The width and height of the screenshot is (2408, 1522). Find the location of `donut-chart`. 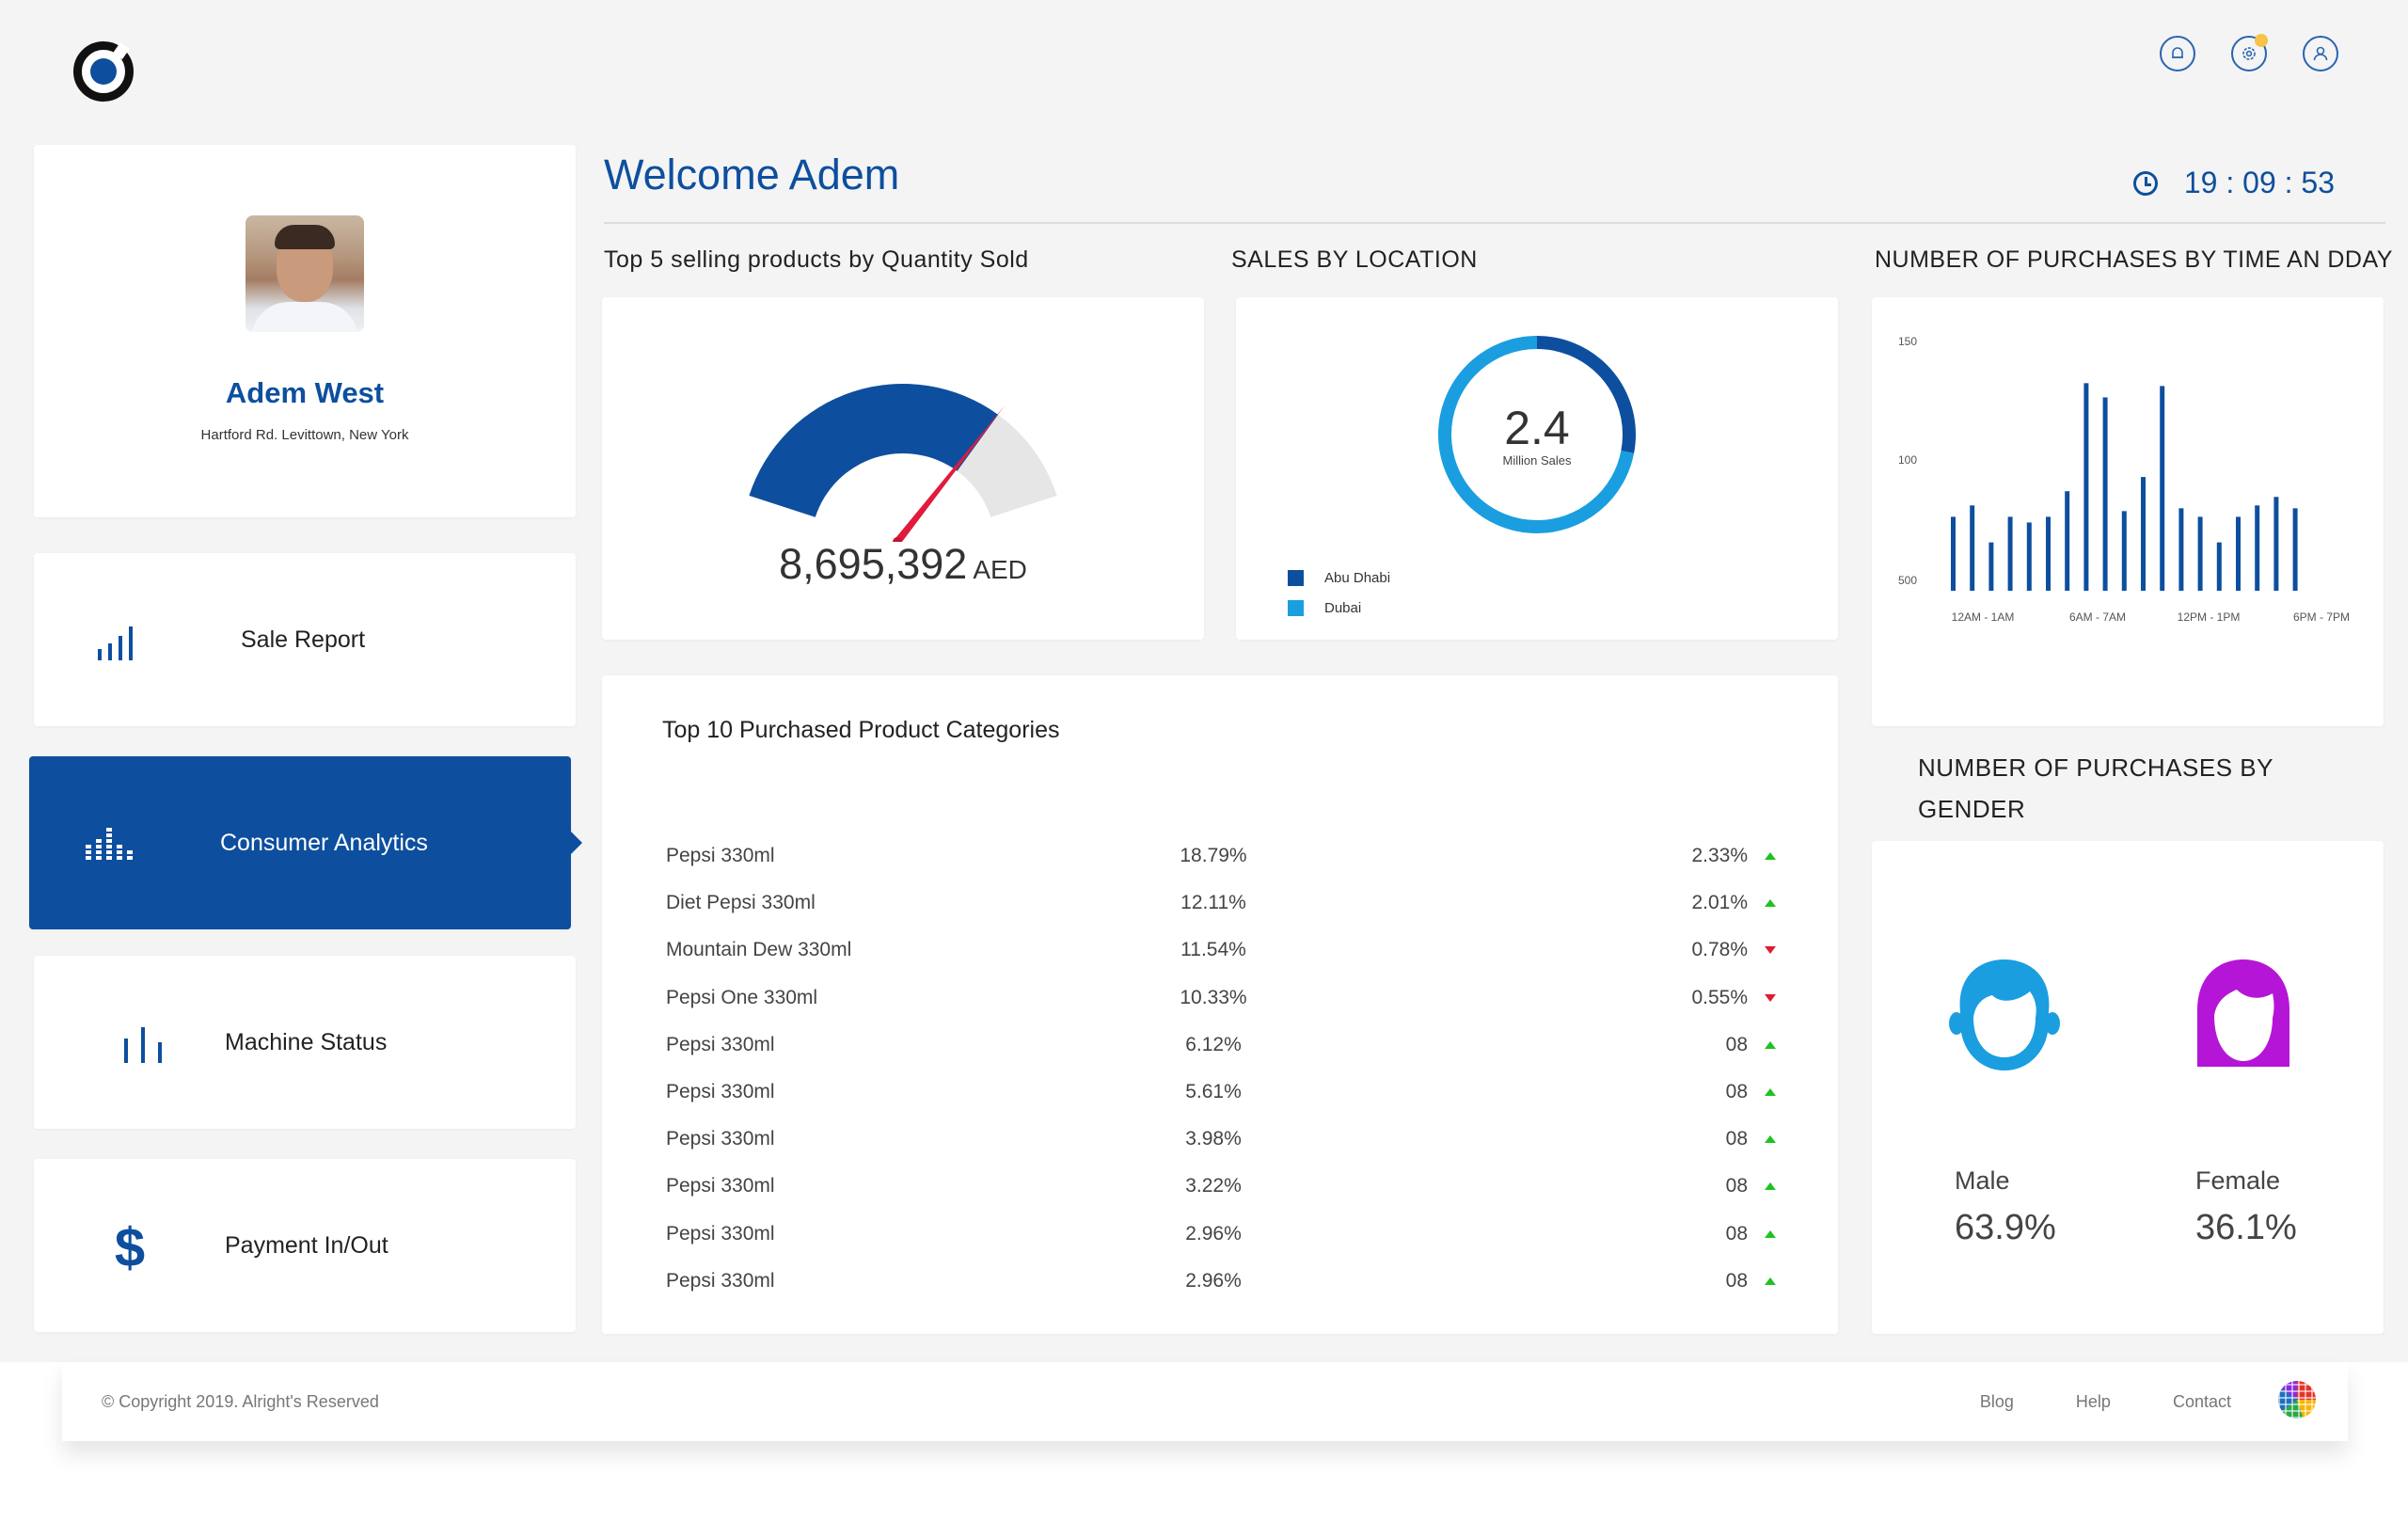

donut-chart is located at coordinates (1537, 435).